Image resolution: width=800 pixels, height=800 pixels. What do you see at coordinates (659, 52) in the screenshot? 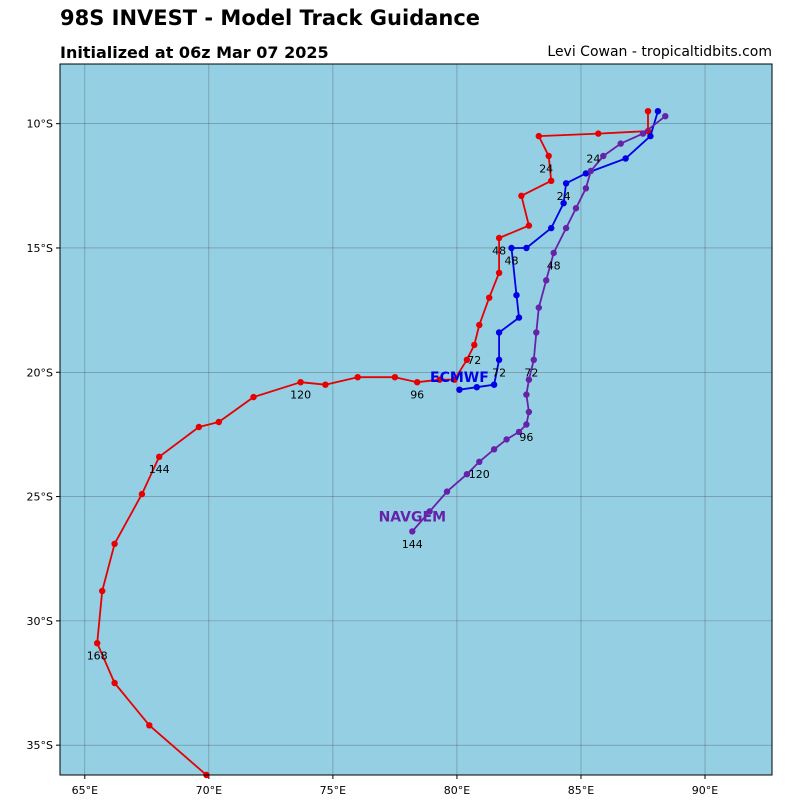
I see `chart-credit: Levi Cowan - tropicaltidbits.com` at bounding box center [659, 52].